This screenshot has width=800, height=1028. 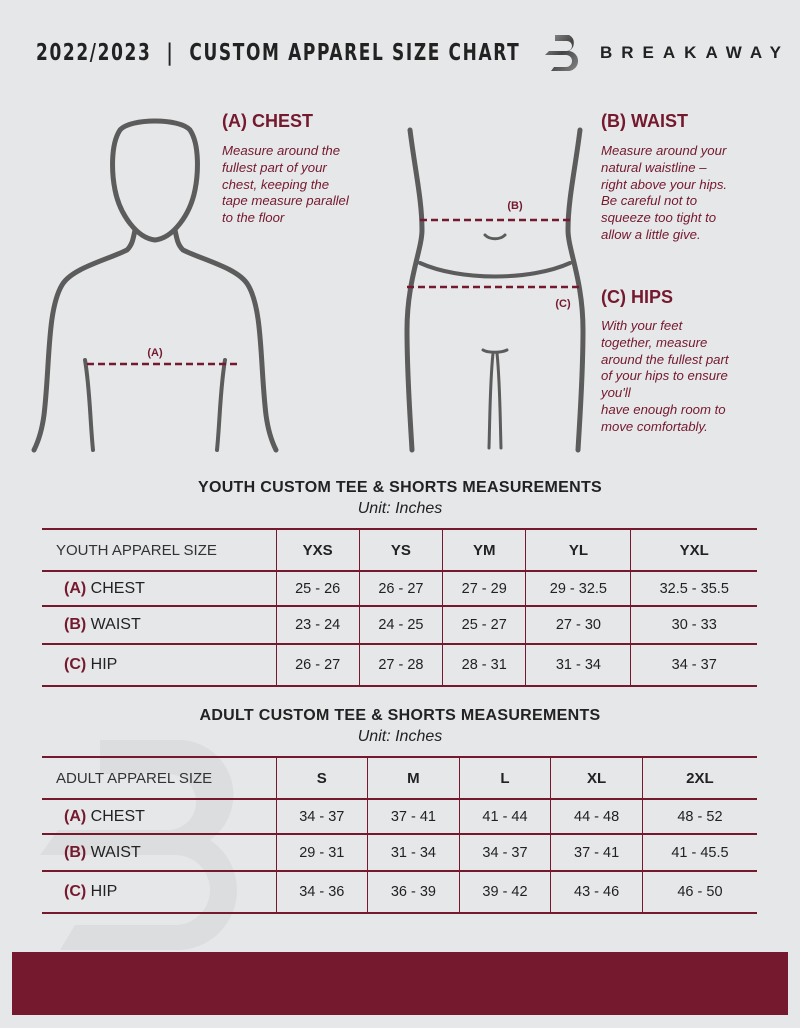 What do you see at coordinates (495, 290) in the screenshot?
I see `lower-body-figure: (B) (C)` at bounding box center [495, 290].